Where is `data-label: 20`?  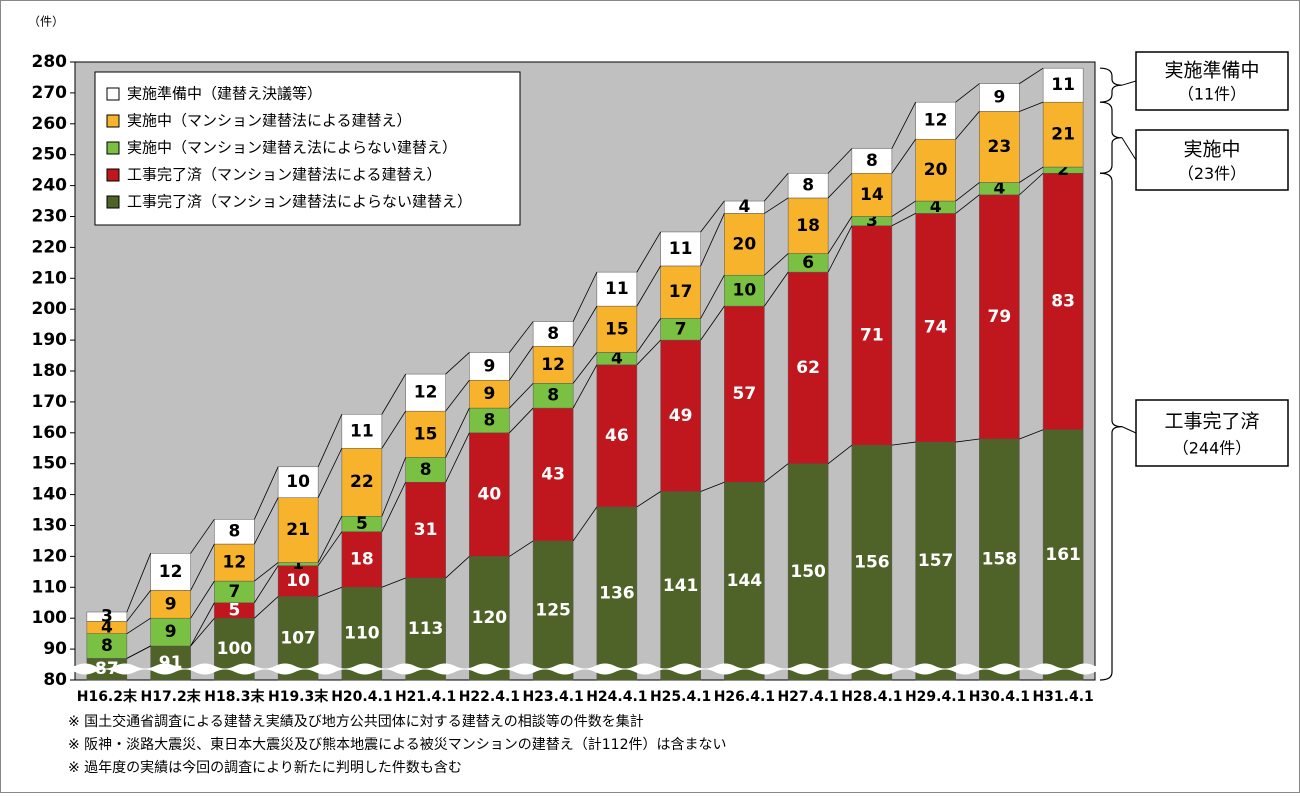
data-label: 20 is located at coordinates (745, 244).